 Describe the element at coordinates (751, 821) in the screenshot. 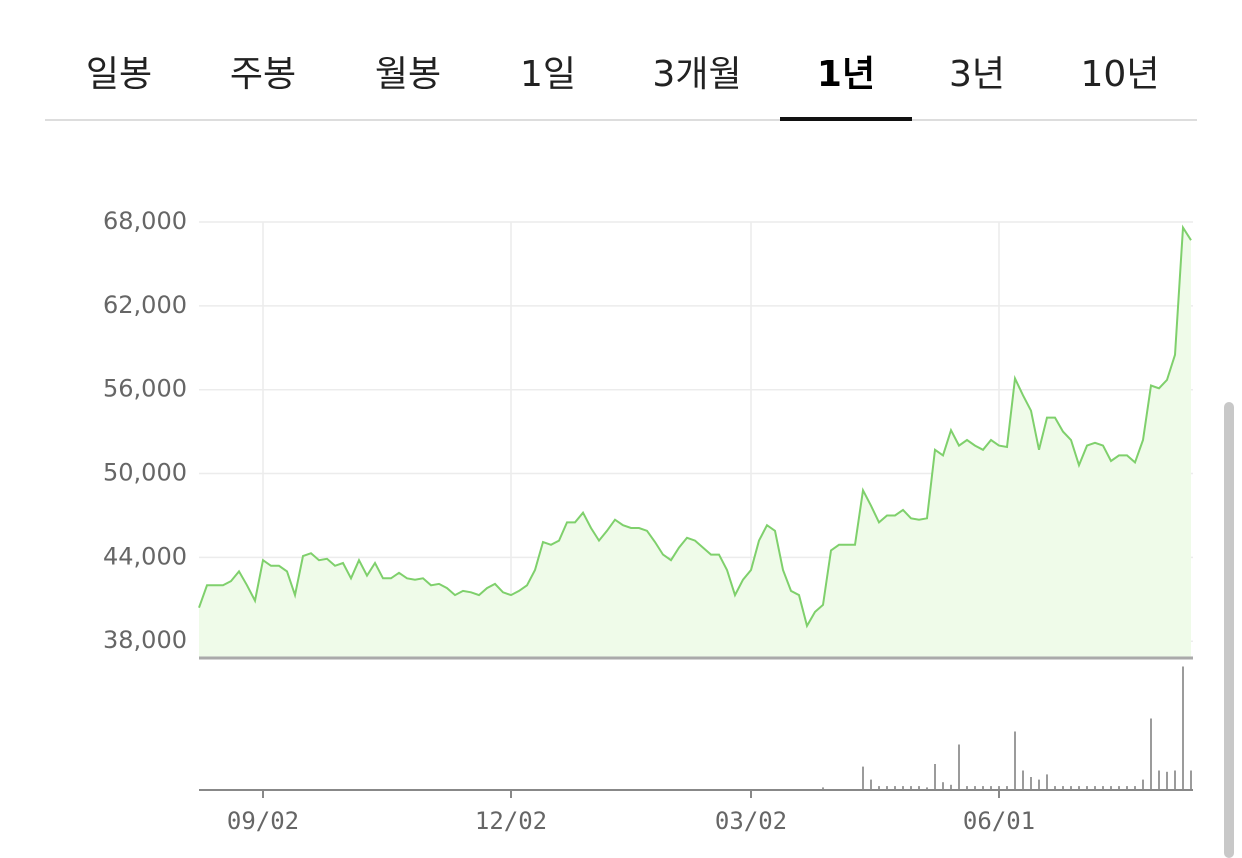

I see `x-tick-label: 03/02` at that location.